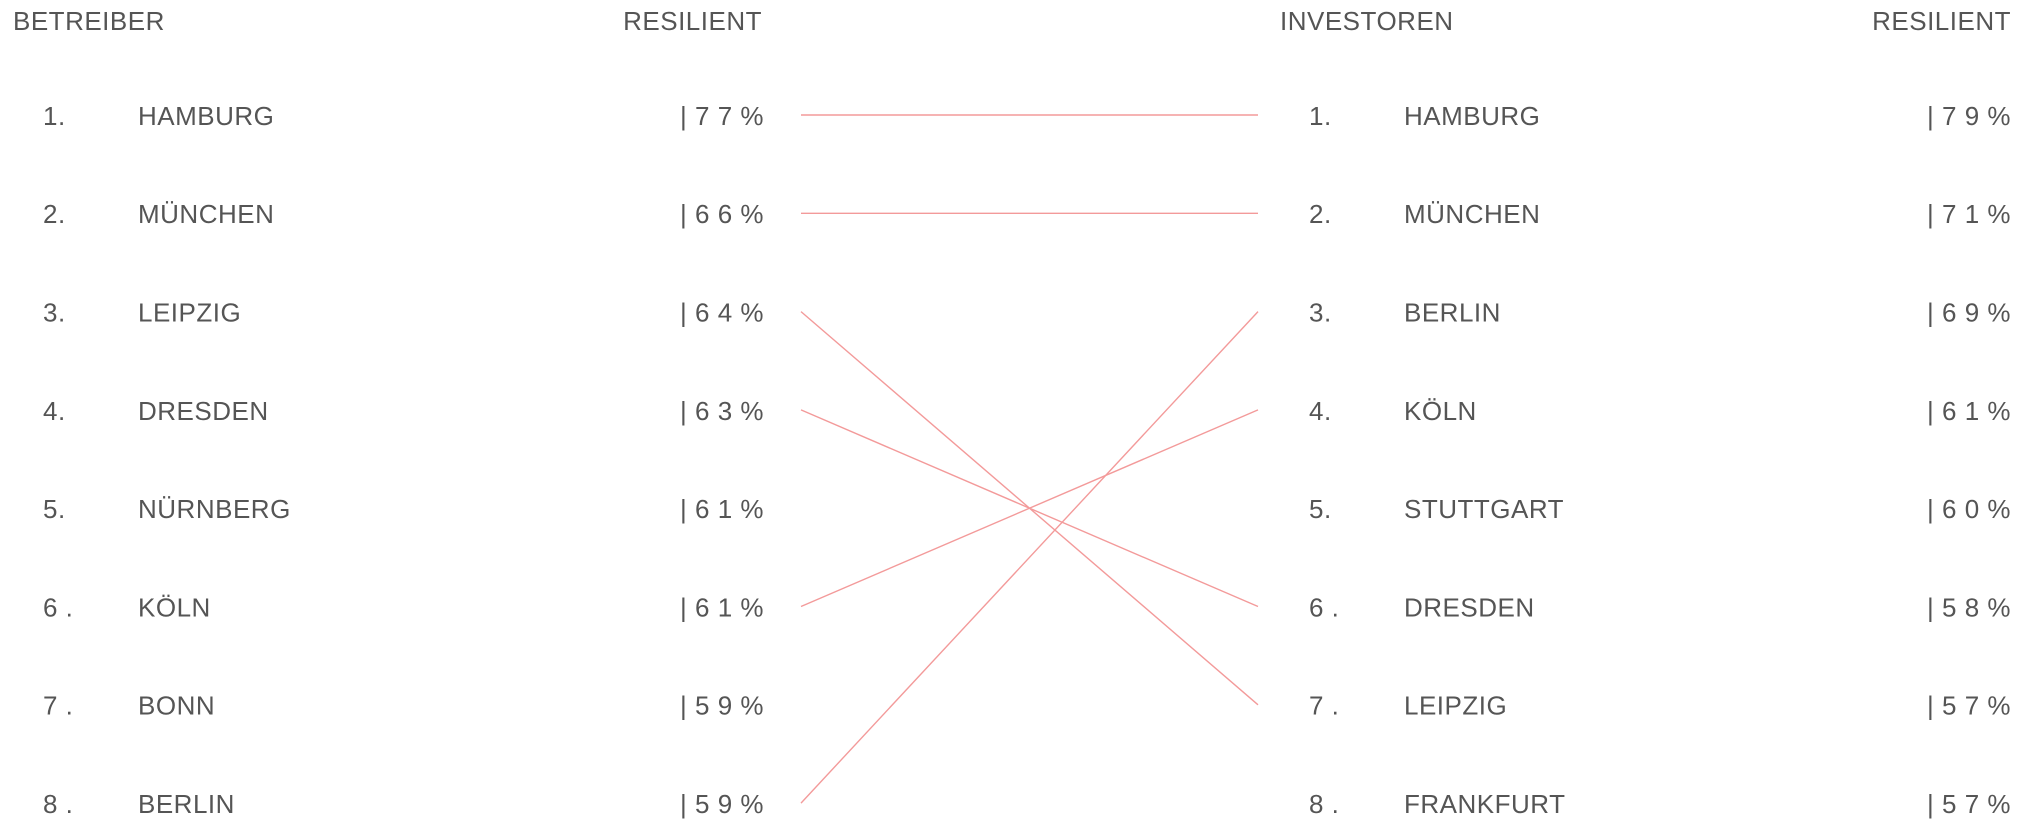 The width and height of the screenshot is (2025, 819). Describe the element at coordinates (1969, 116) in the screenshot. I see `resilience-value: | 7 9 %` at that location.